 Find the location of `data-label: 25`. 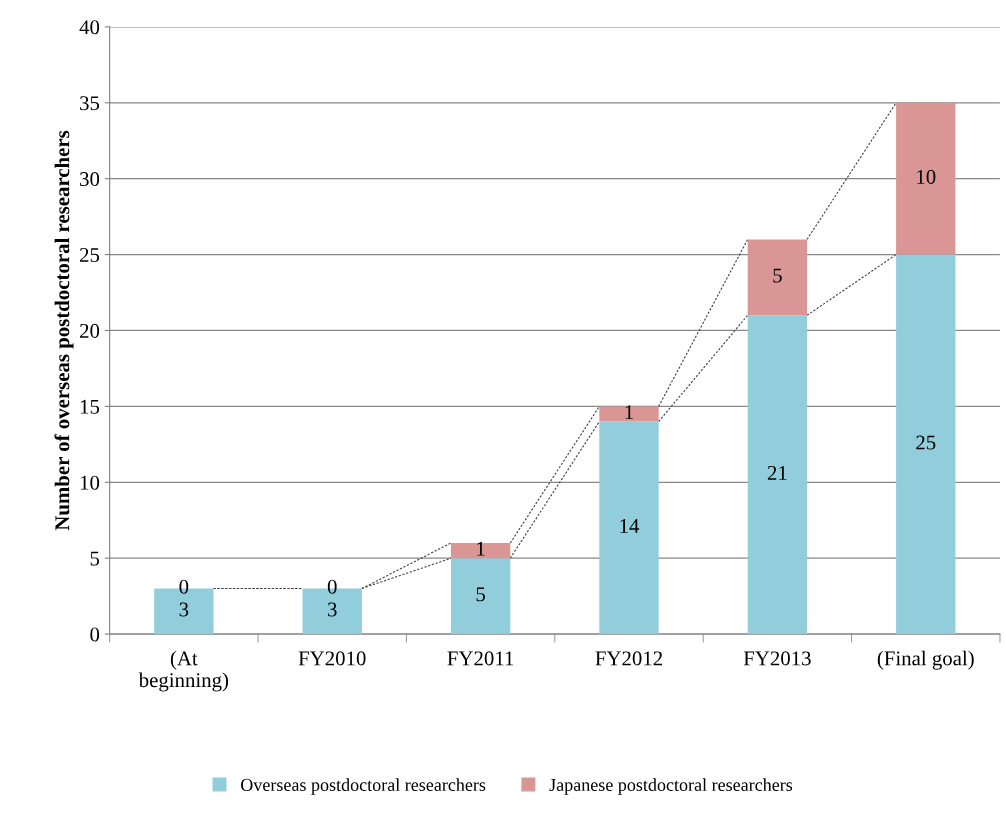

data-label: 25 is located at coordinates (926, 442).